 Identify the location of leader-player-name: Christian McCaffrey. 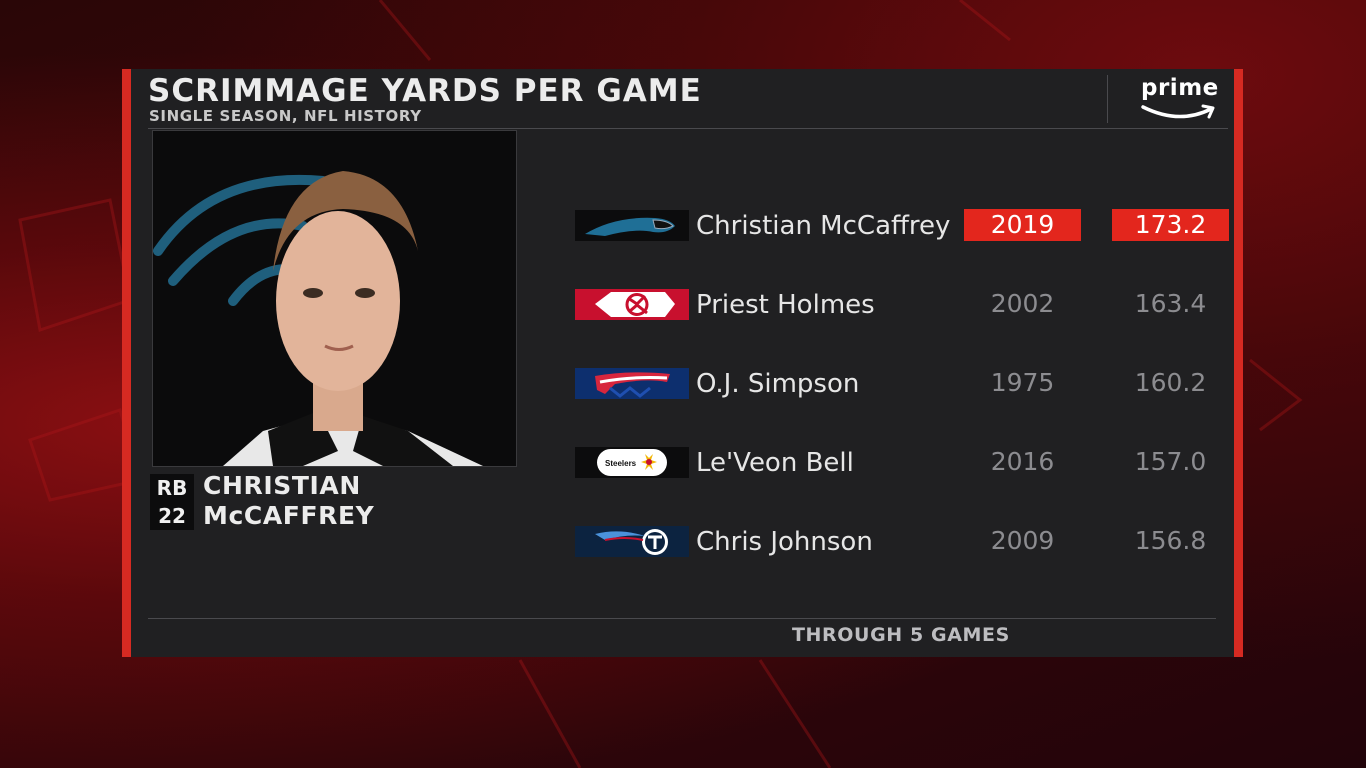
(823, 226).